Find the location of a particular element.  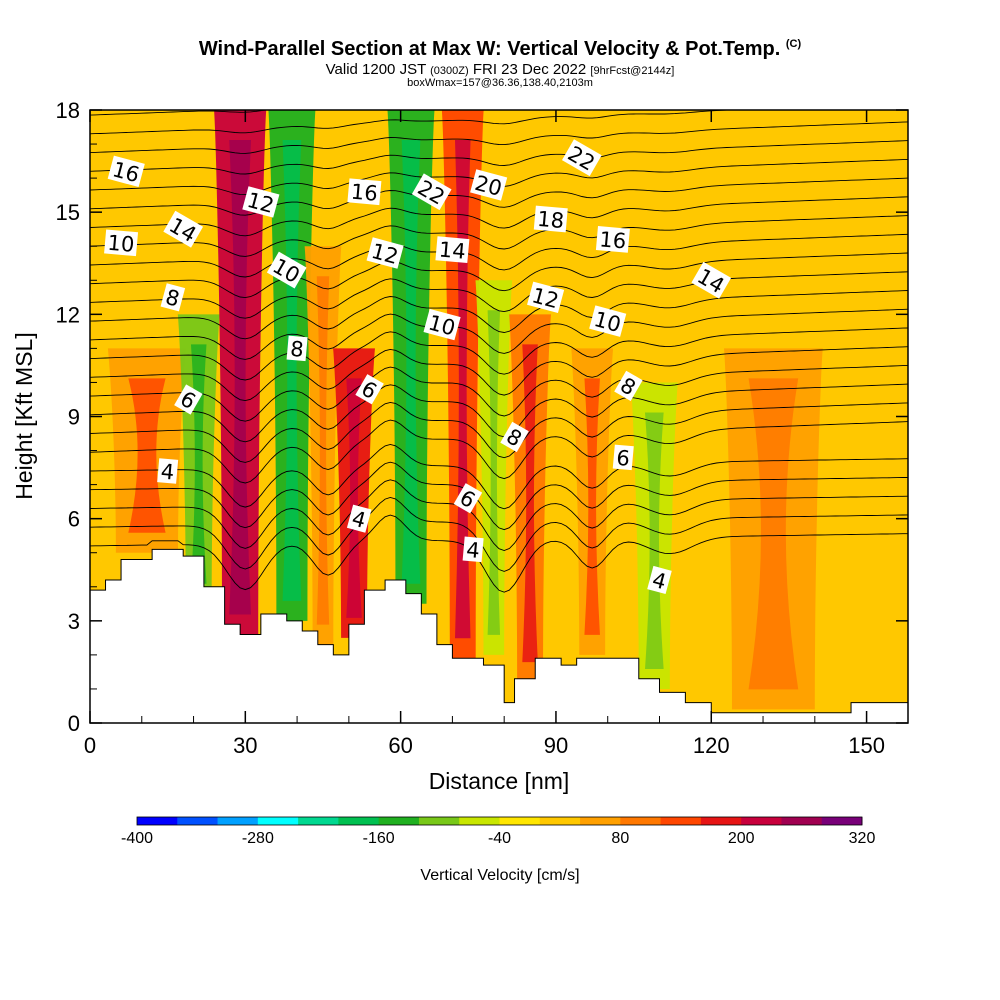

y-tick-label: 15 is located at coordinates (68, 212).